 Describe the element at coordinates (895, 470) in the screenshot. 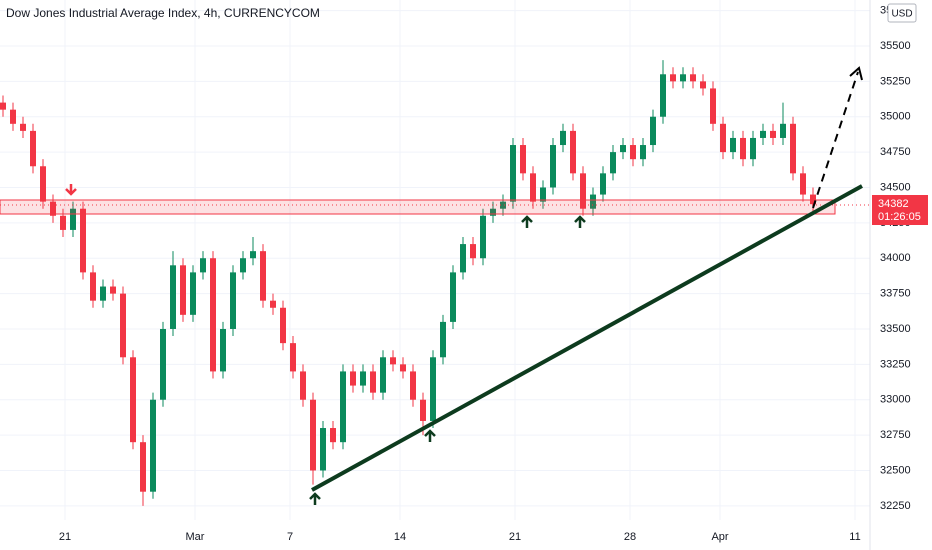

I see `y-tick-label: 32500` at that location.